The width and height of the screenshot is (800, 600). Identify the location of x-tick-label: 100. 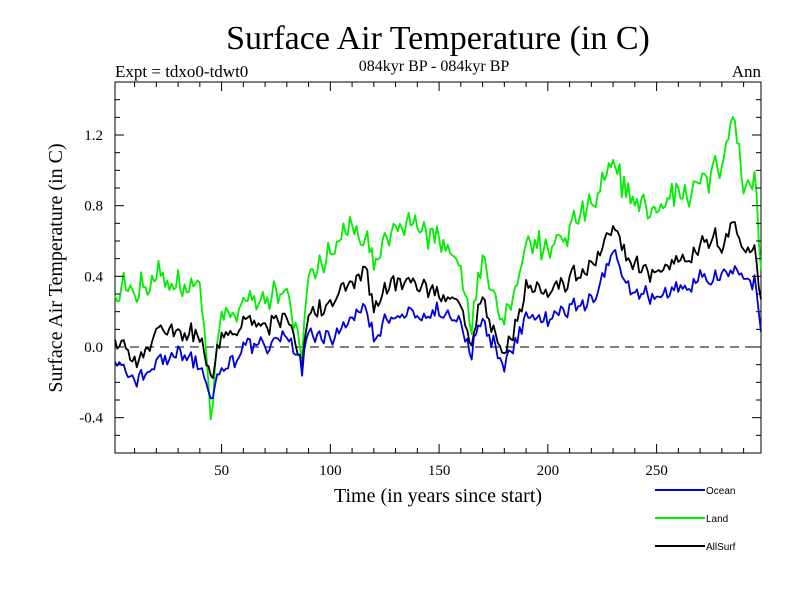
(330, 471).